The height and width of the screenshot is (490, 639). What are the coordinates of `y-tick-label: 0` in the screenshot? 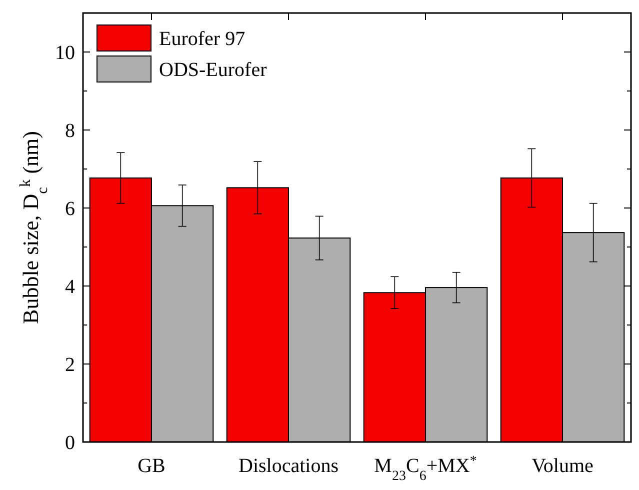 It's located at (70, 443).